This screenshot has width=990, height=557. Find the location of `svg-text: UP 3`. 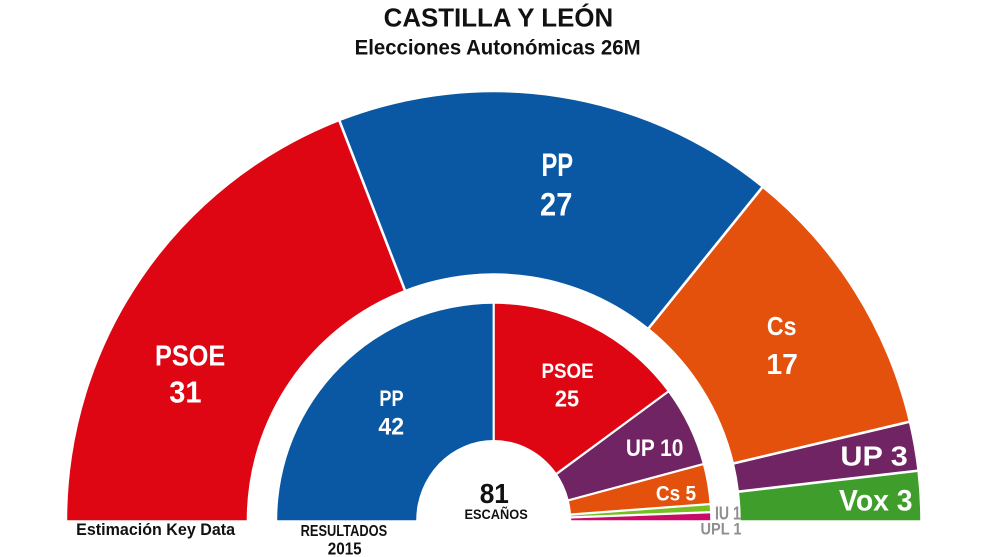

svg-text: UP 3 is located at coordinates (873, 456).